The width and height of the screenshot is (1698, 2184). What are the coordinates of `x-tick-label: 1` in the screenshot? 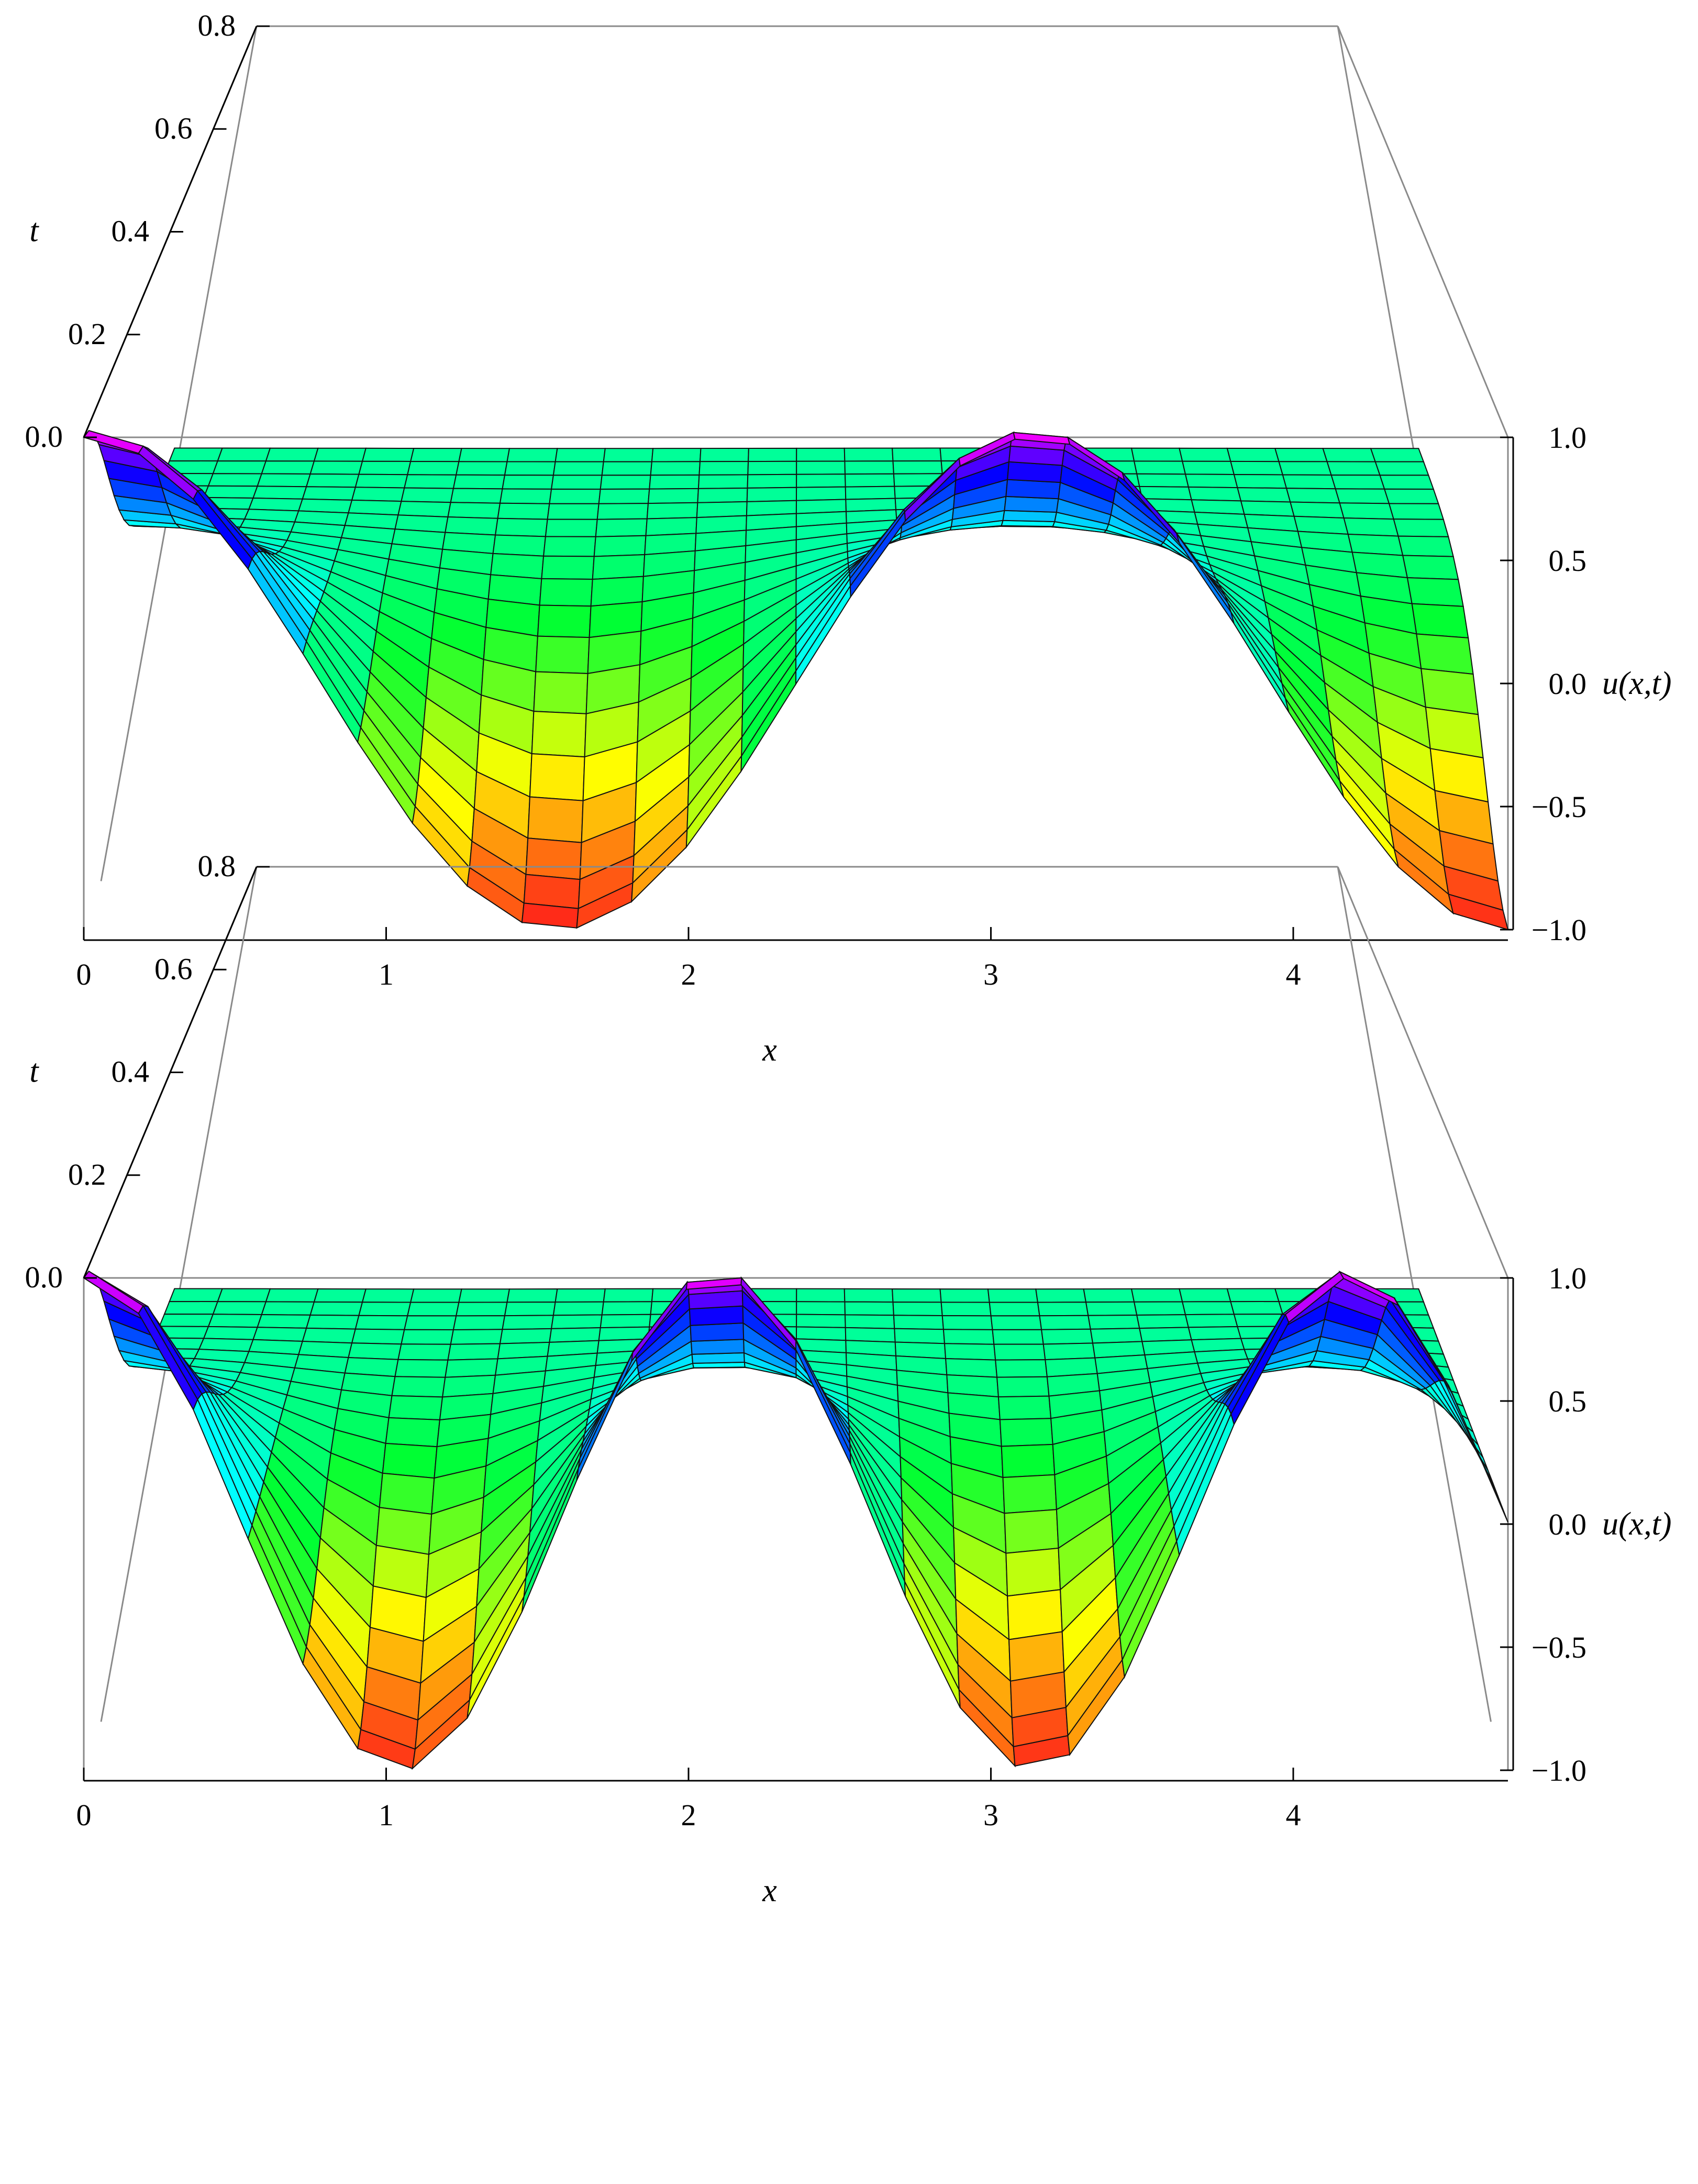 It's located at (387, 1815).